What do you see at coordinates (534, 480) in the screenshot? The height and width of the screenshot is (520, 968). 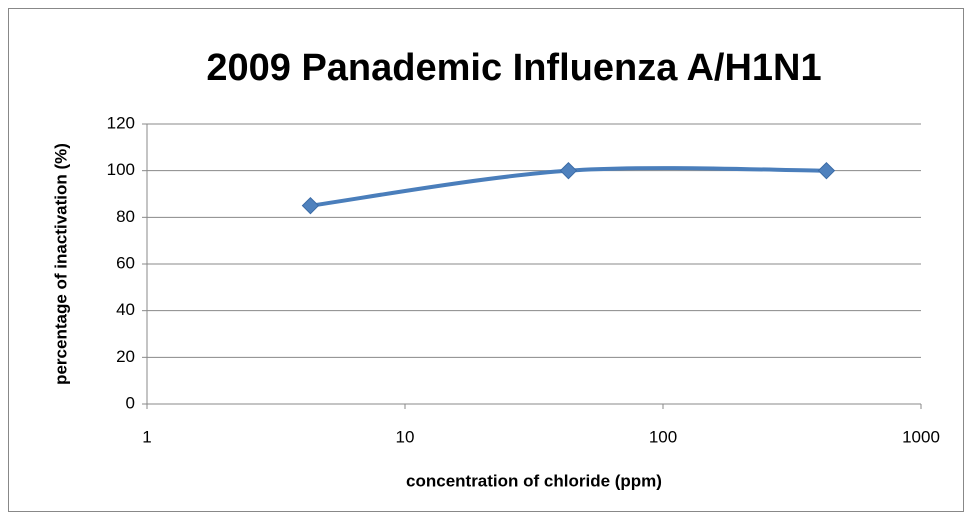 I see `x-axis-label: concentration of chloride (ppm)` at bounding box center [534, 480].